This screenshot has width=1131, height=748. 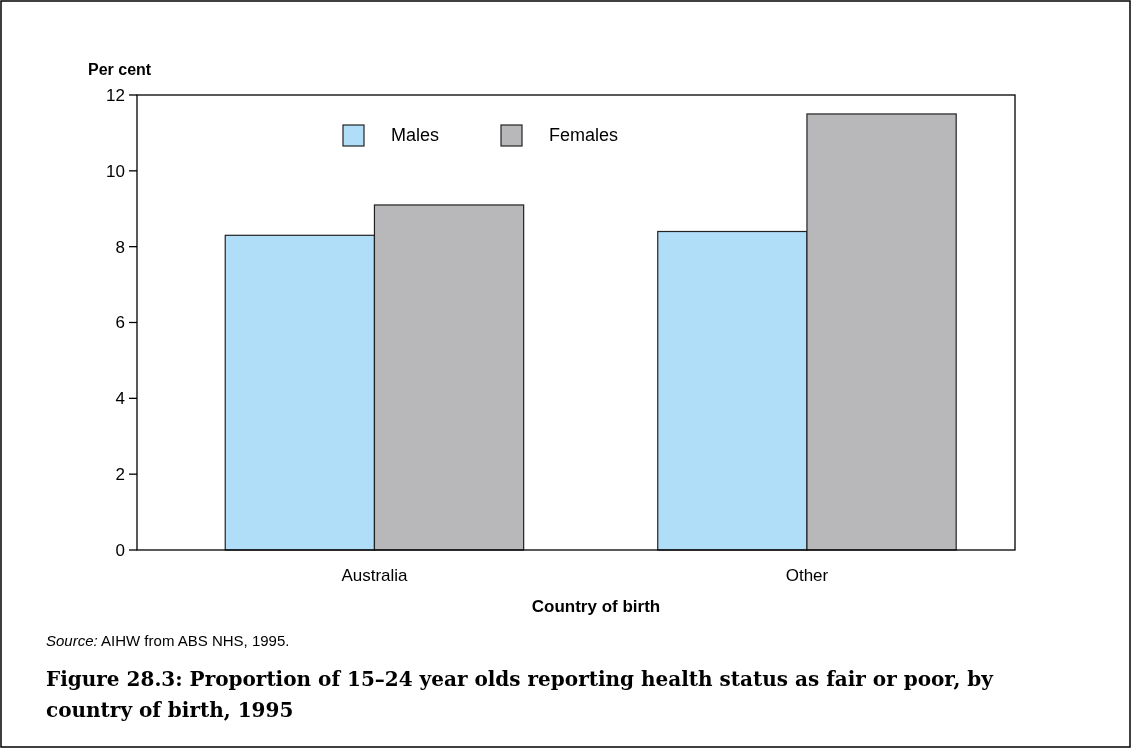 I want to click on y-tick-label: 6, so click(x=120, y=323).